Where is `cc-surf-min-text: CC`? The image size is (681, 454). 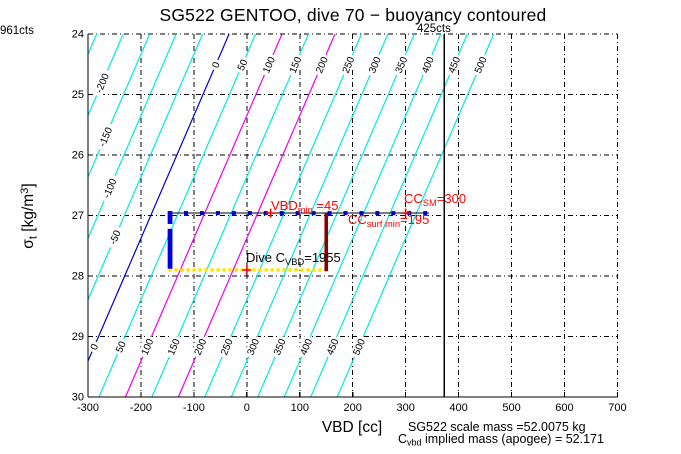 cc-surf-min-text: CC is located at coordinates (357, 219).